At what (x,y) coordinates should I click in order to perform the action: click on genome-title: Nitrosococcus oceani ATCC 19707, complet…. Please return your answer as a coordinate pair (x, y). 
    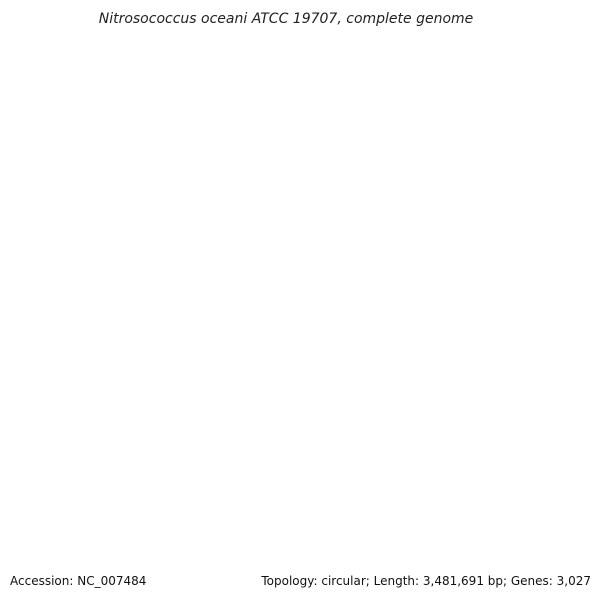
    Looking at the image, I should click on (286, 19).